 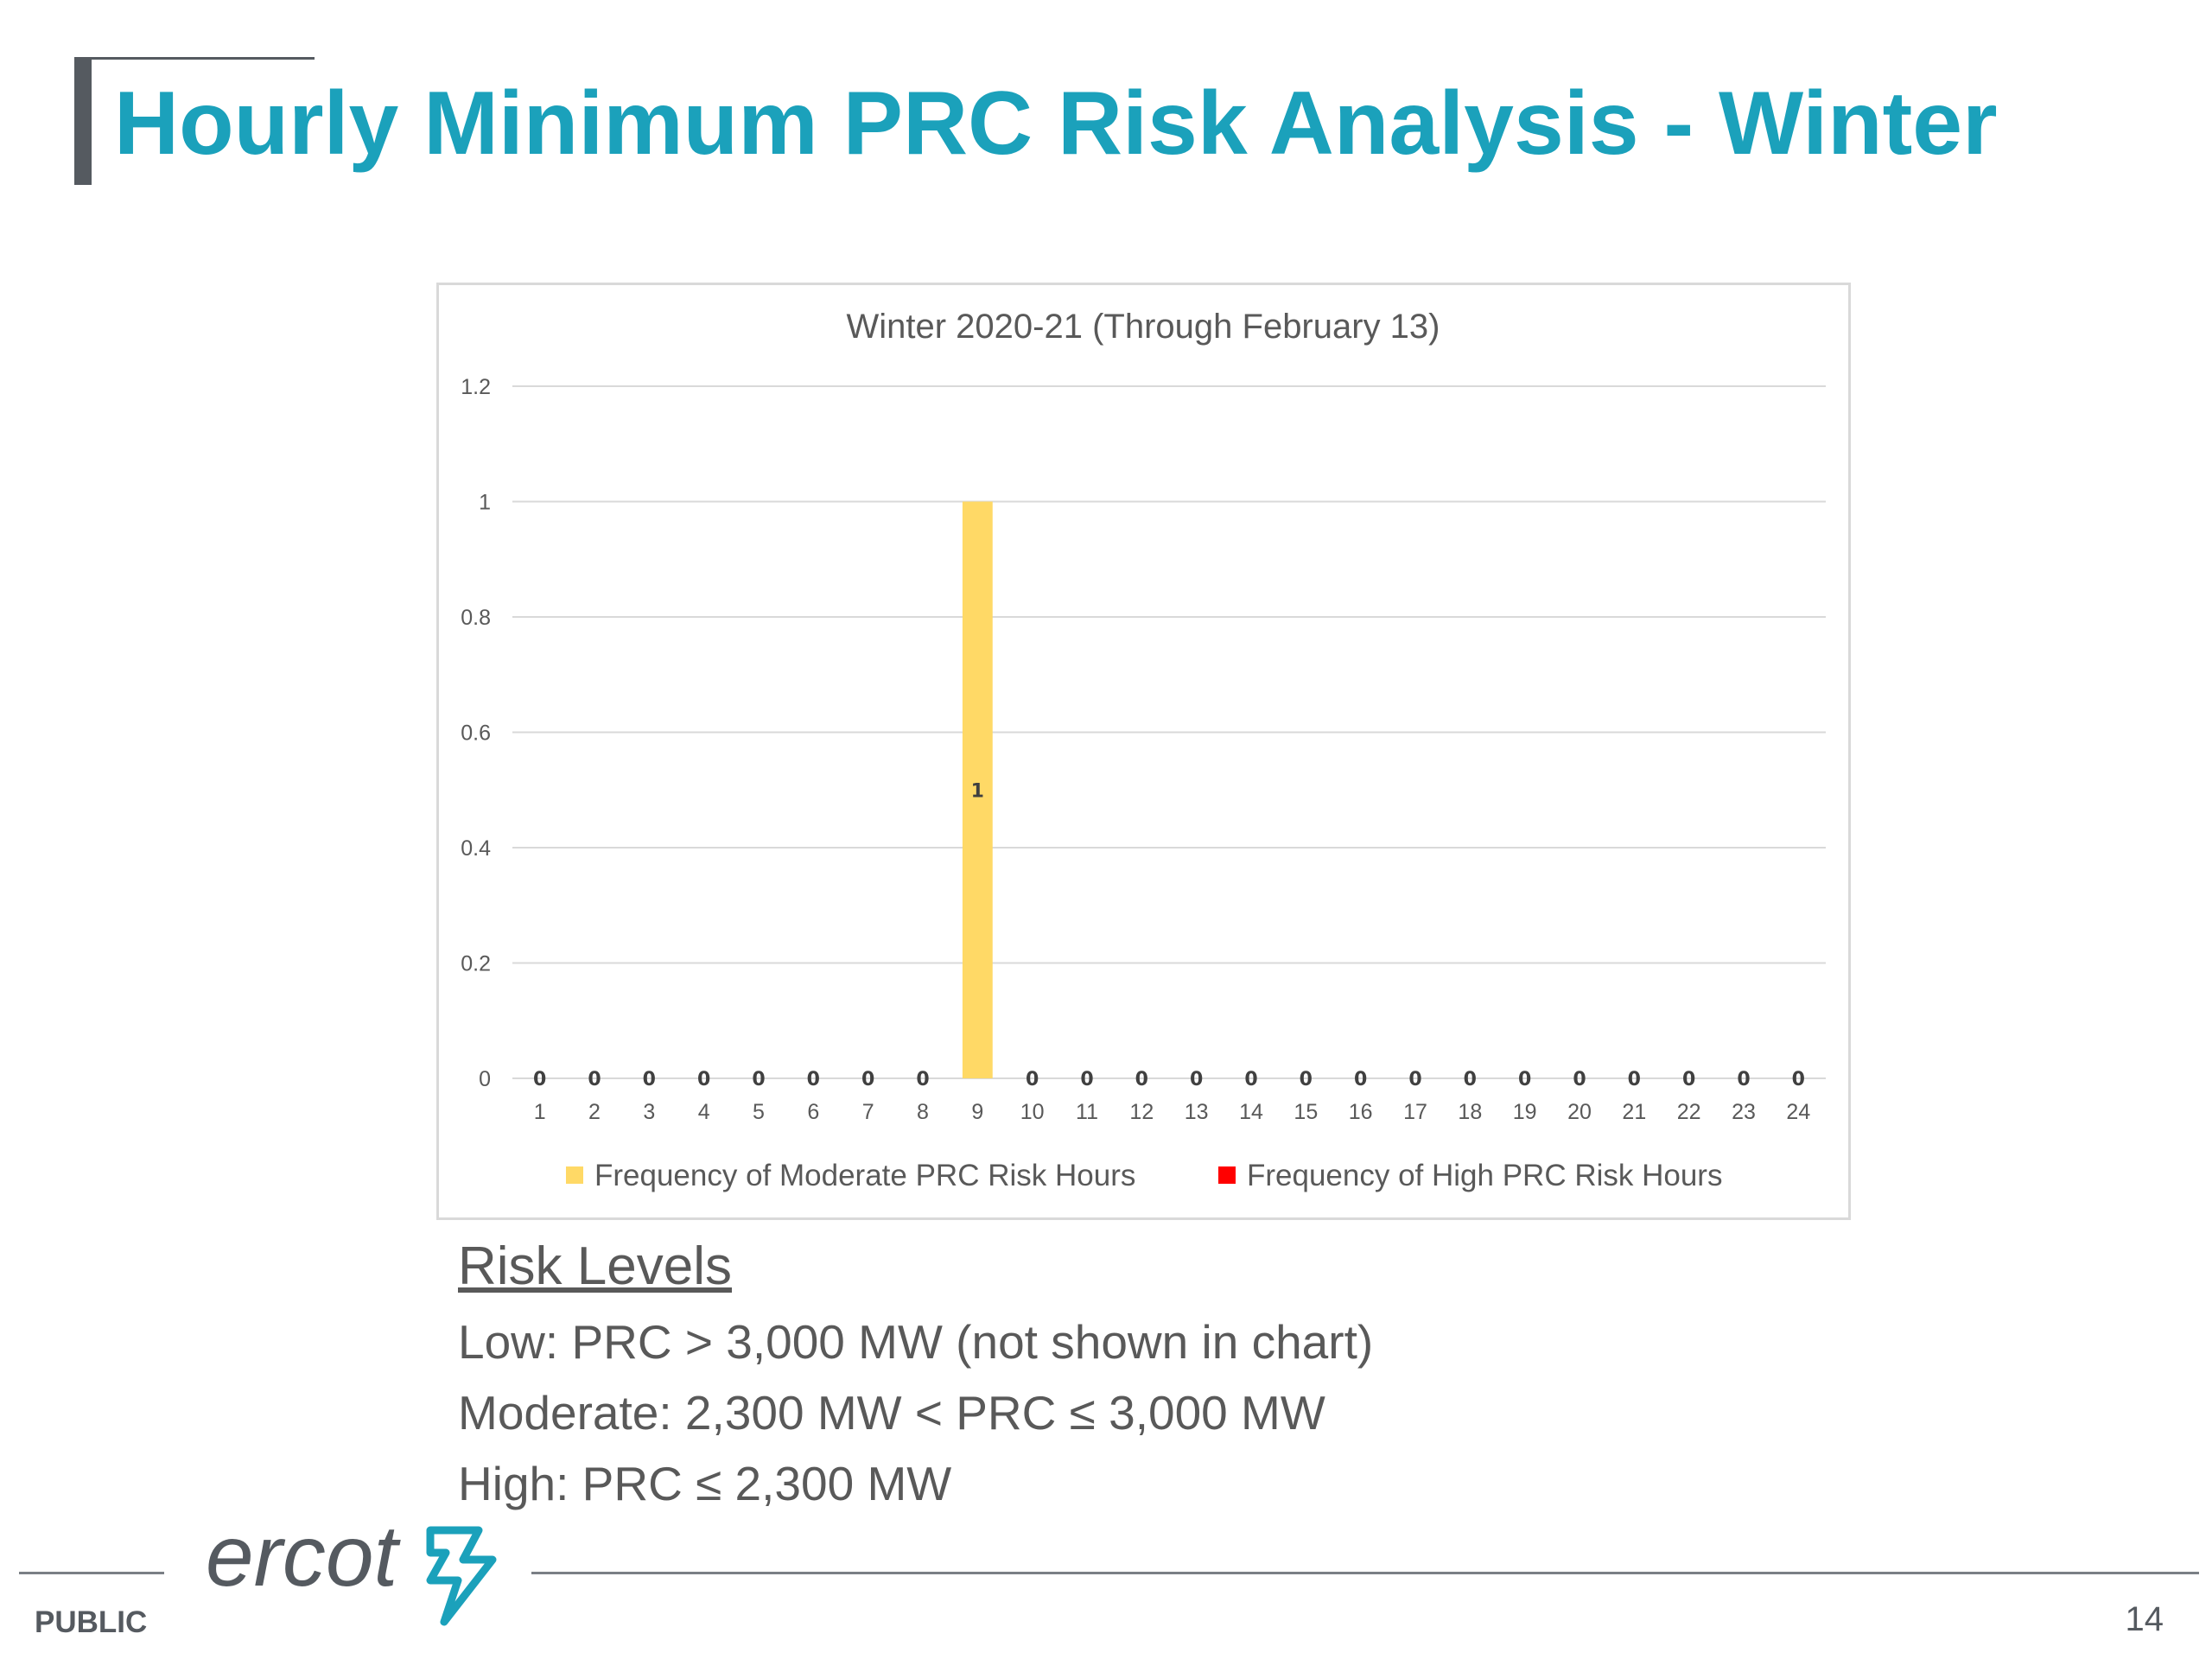 What do you see at coordinates (476, 618) in the screenshot?
I see `y-tick-label: 0.8` at bounding box center [476, 618].